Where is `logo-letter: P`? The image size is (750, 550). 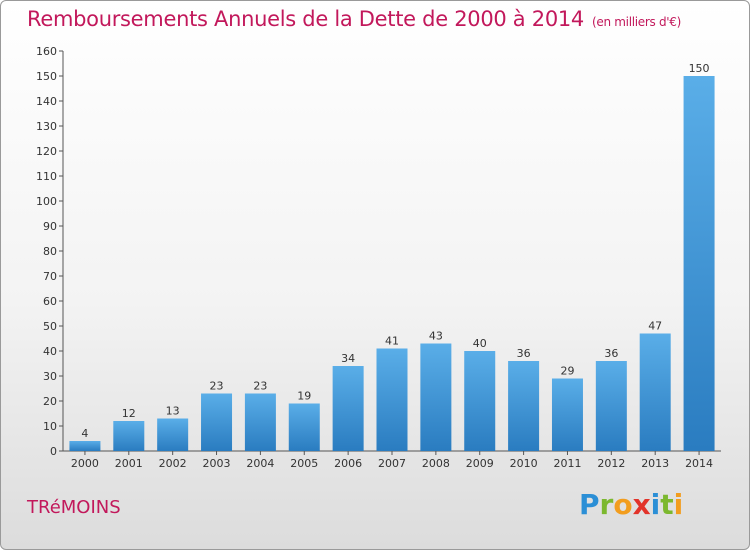
logo-letter: P is located at coordinates (589, 504).